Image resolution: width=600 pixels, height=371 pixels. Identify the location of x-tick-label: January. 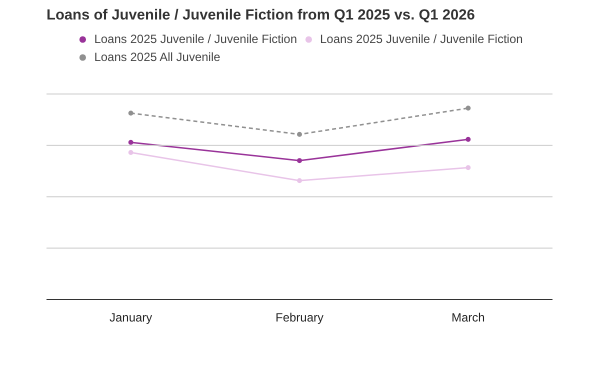
(130, 317).